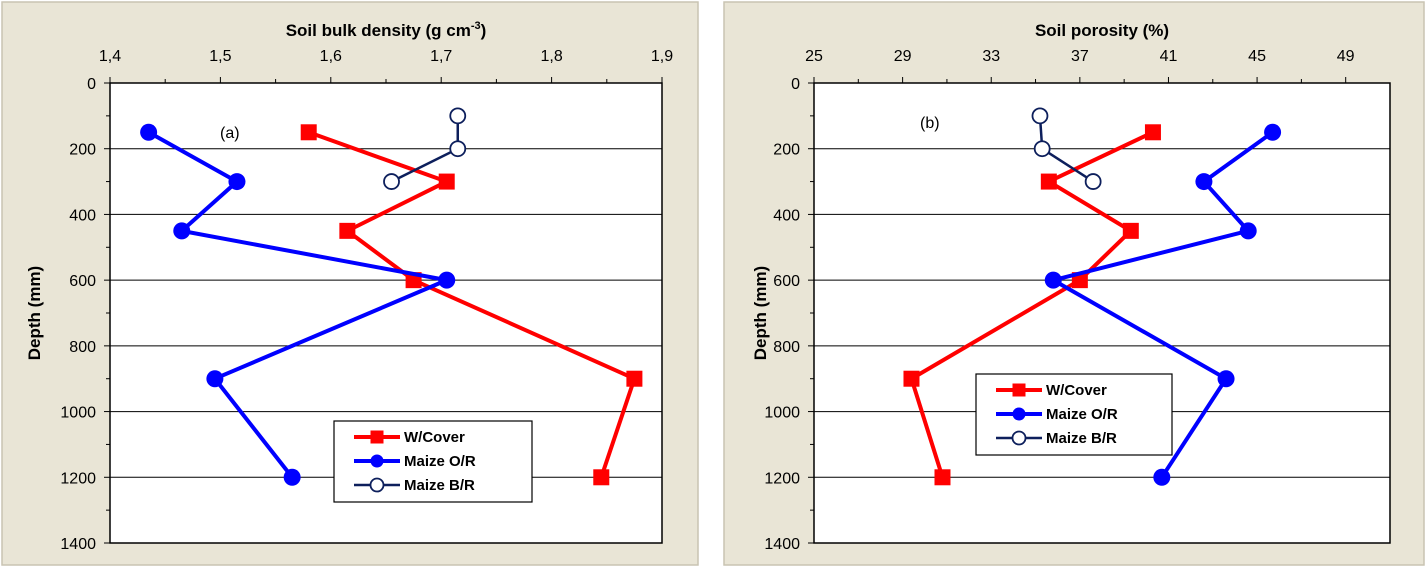 The image size is (1426, 567). I want to click on x-tick-label: 37, so click(1080, 56).